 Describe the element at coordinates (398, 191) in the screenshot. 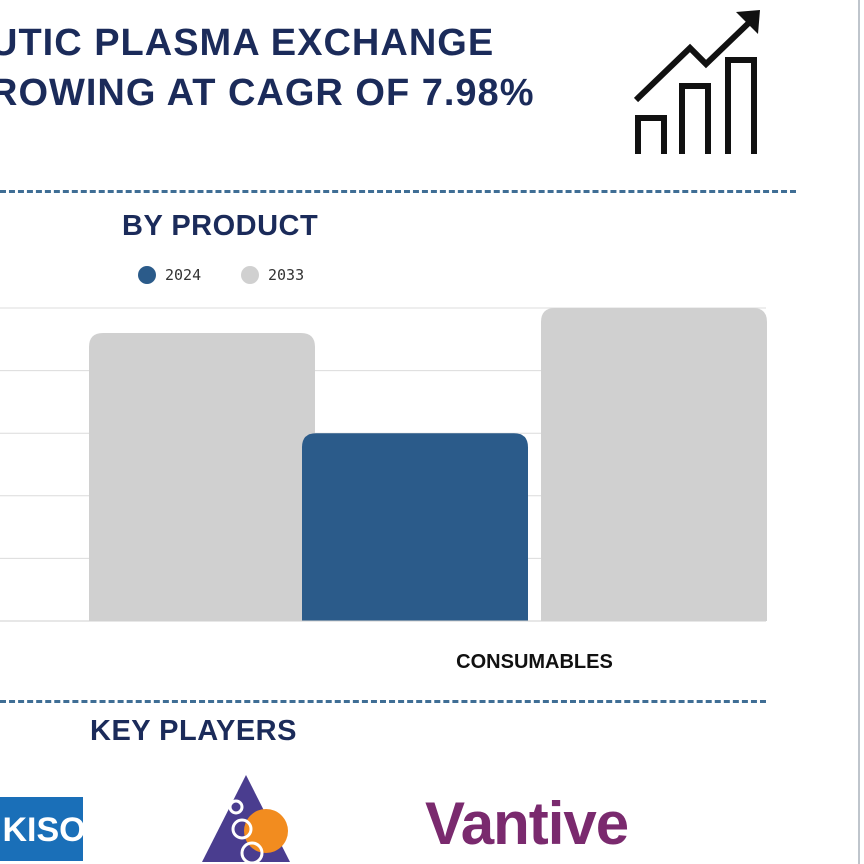

I see `top-divider` at that location.